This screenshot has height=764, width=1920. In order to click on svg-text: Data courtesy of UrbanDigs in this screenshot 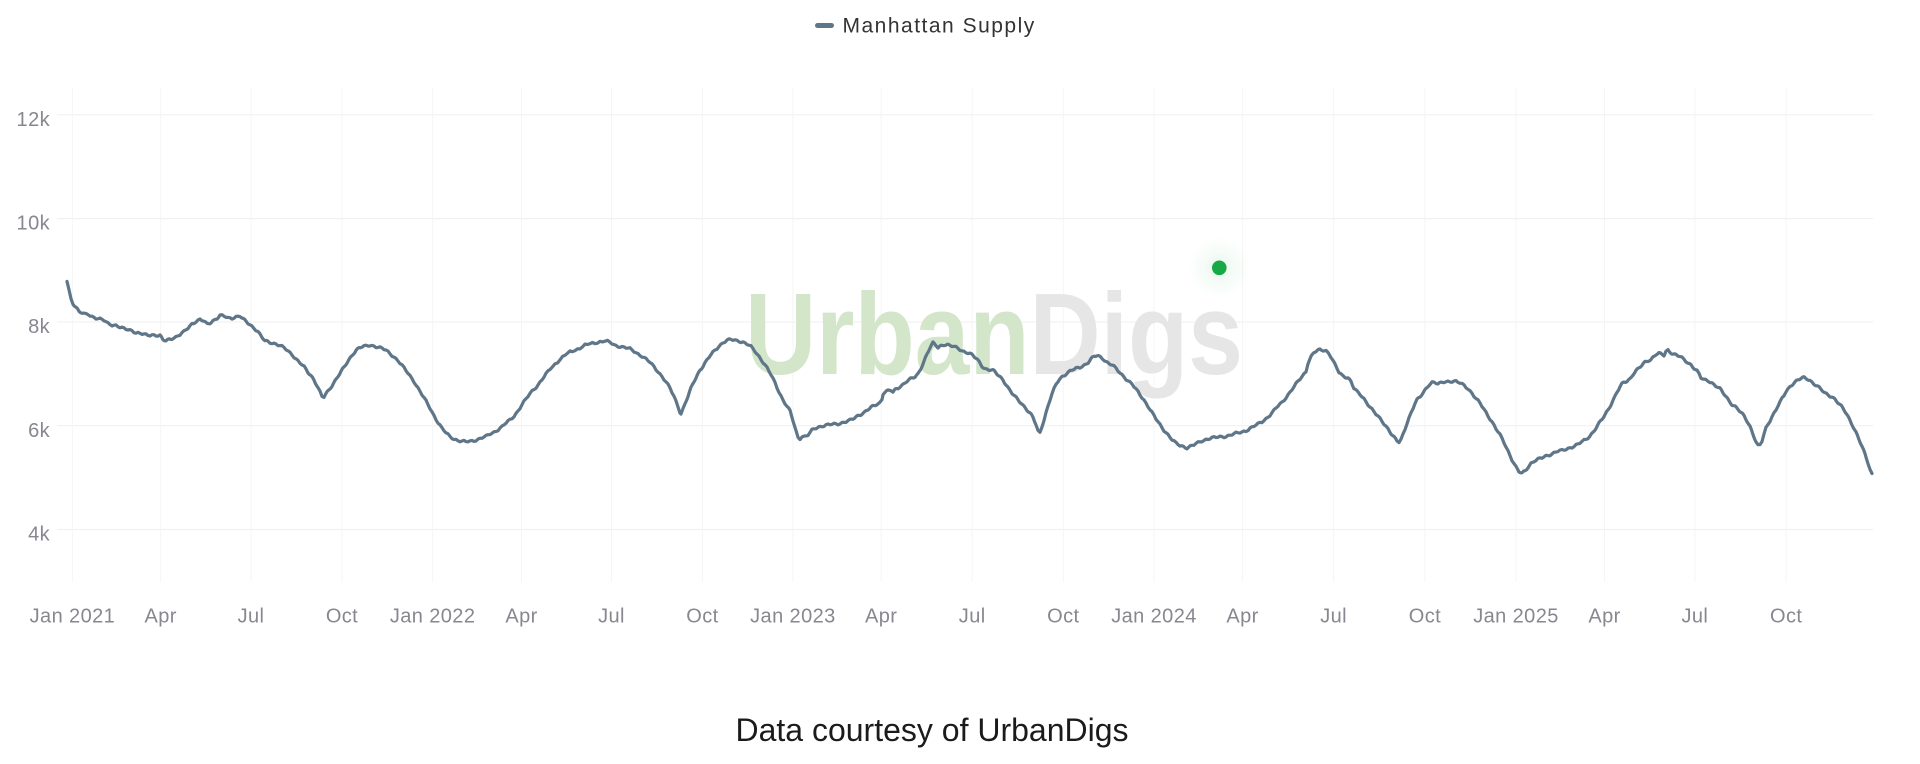, I will do `click(931, 730)`.